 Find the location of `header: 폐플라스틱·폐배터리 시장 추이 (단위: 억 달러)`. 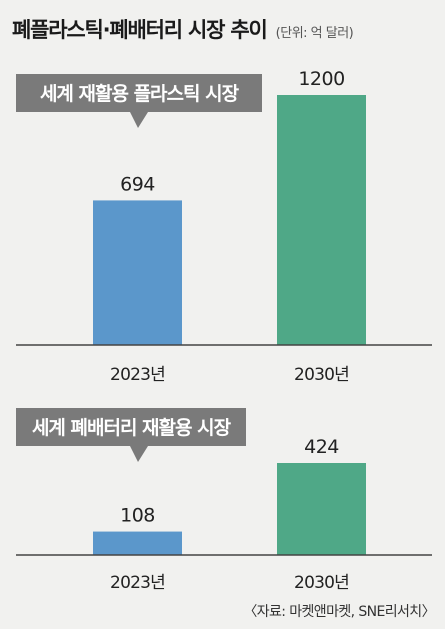

header: 폐플라스틱·폐배터리 시장 추이 (단위: 억 달러) is located at coordinates (224, 29).